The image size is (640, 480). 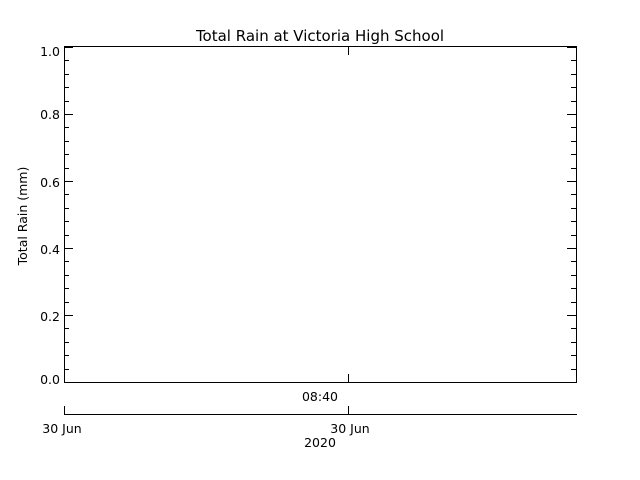 What do you see at coordinates (320, 442) in the screenshot?
I see `x-year-label: 2020` at bounding box center [320, 442].